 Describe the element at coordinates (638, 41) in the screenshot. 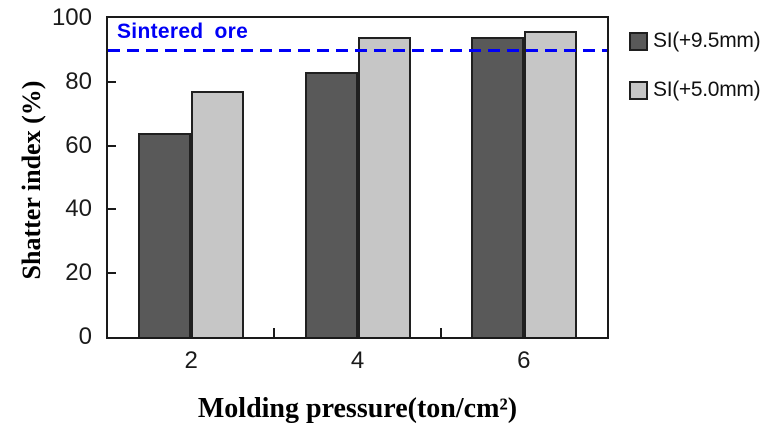

I see `legend-swatch-dark` at that location.